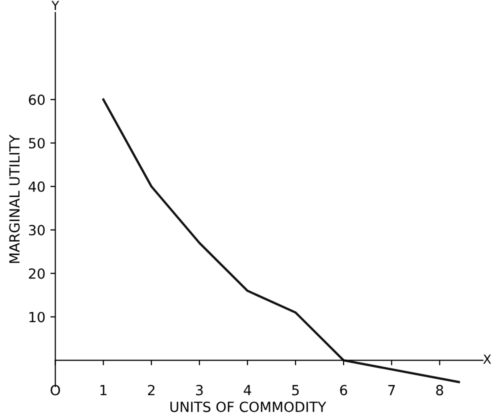  I want to click on y-tick-label: 50, so click(37, 143).